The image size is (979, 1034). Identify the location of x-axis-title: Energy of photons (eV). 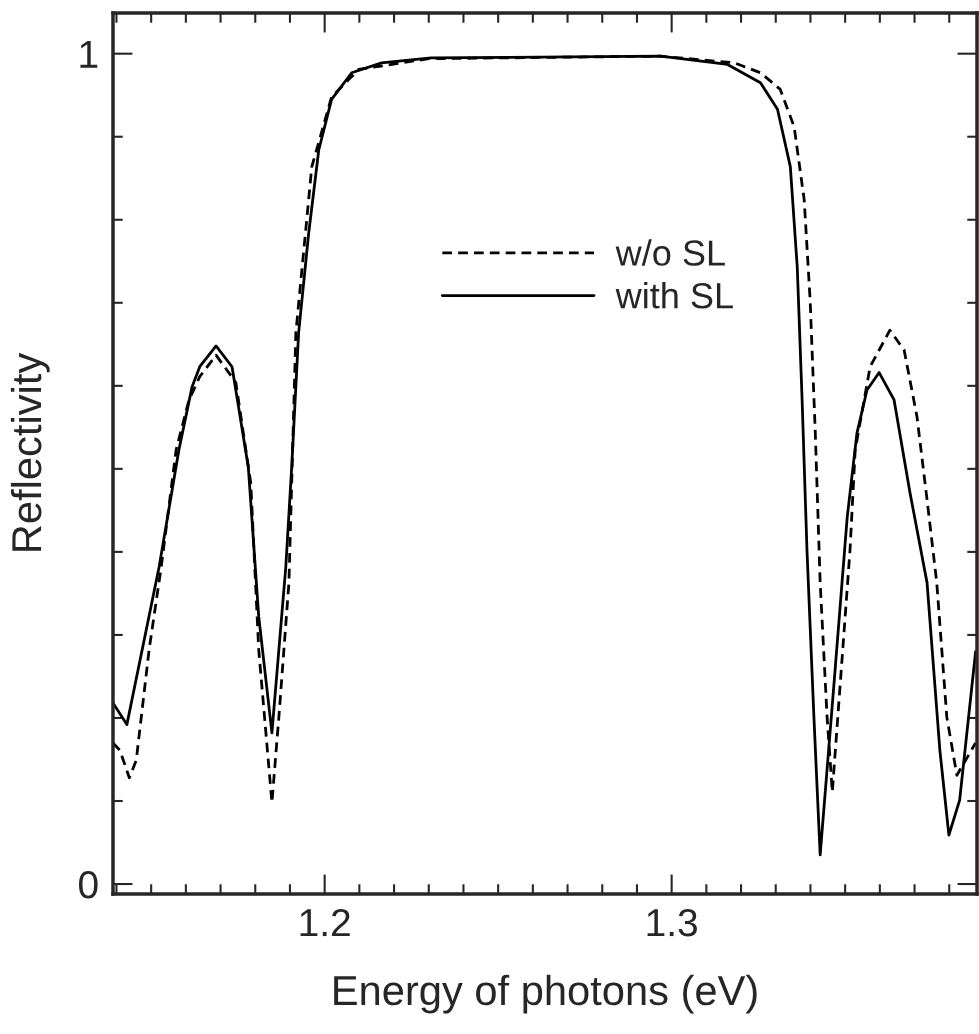
(545, 994).